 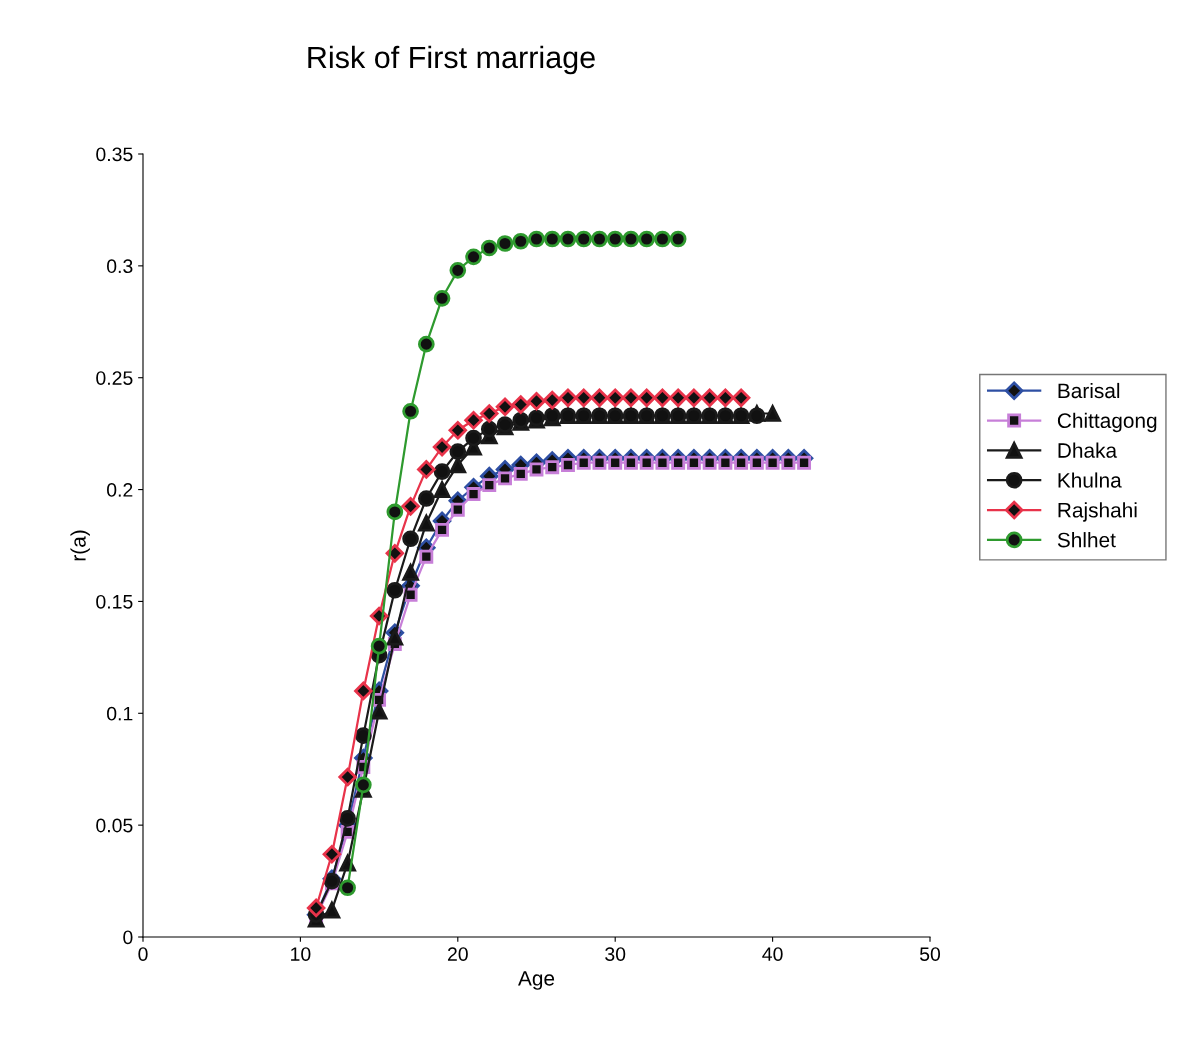 I want to click on x-axis-title: Age, so click(x=536, y=980).